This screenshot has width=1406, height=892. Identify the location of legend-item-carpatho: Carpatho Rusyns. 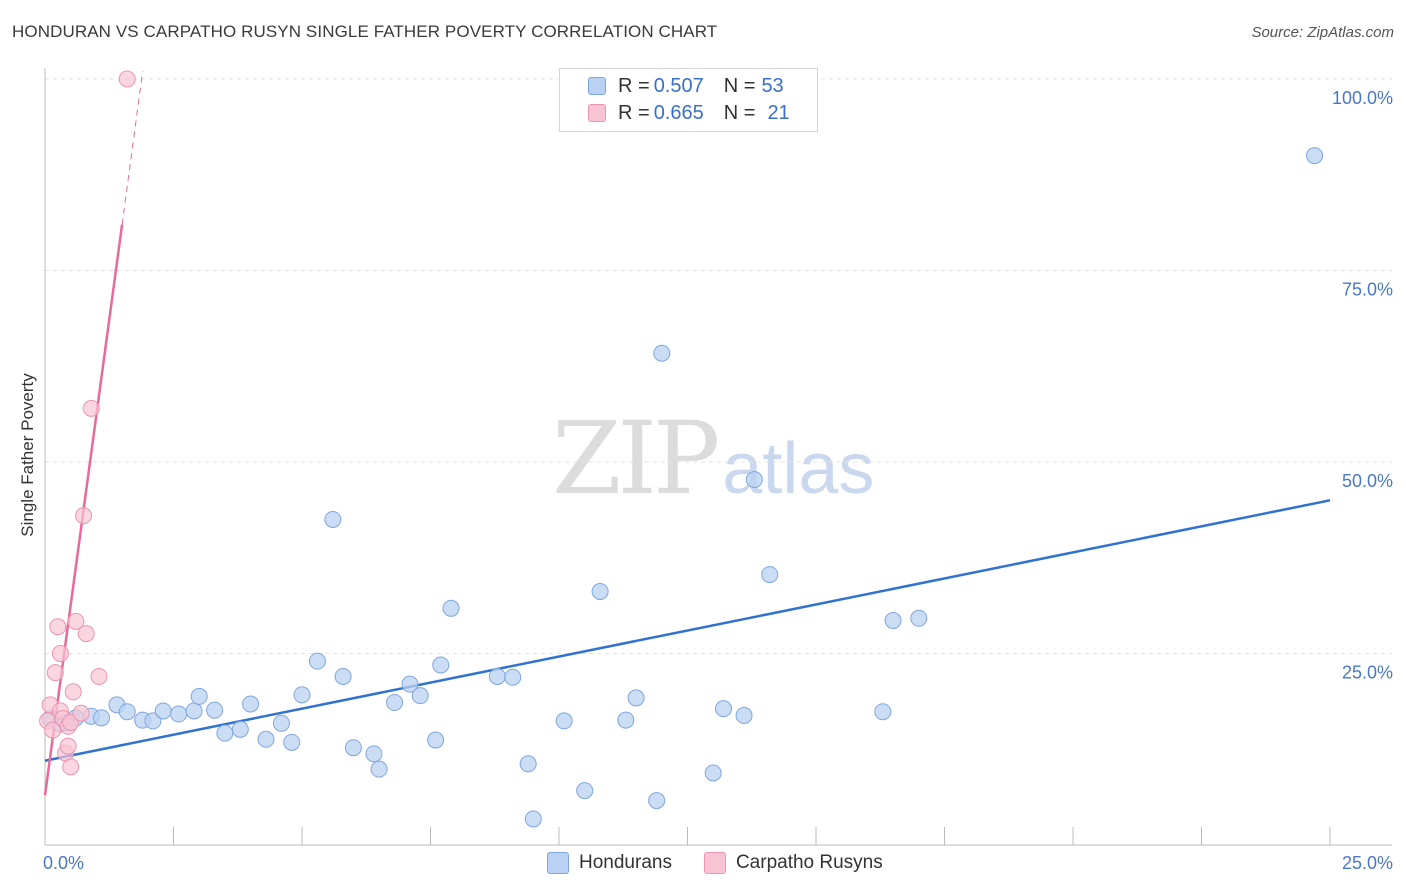
(793, 863).